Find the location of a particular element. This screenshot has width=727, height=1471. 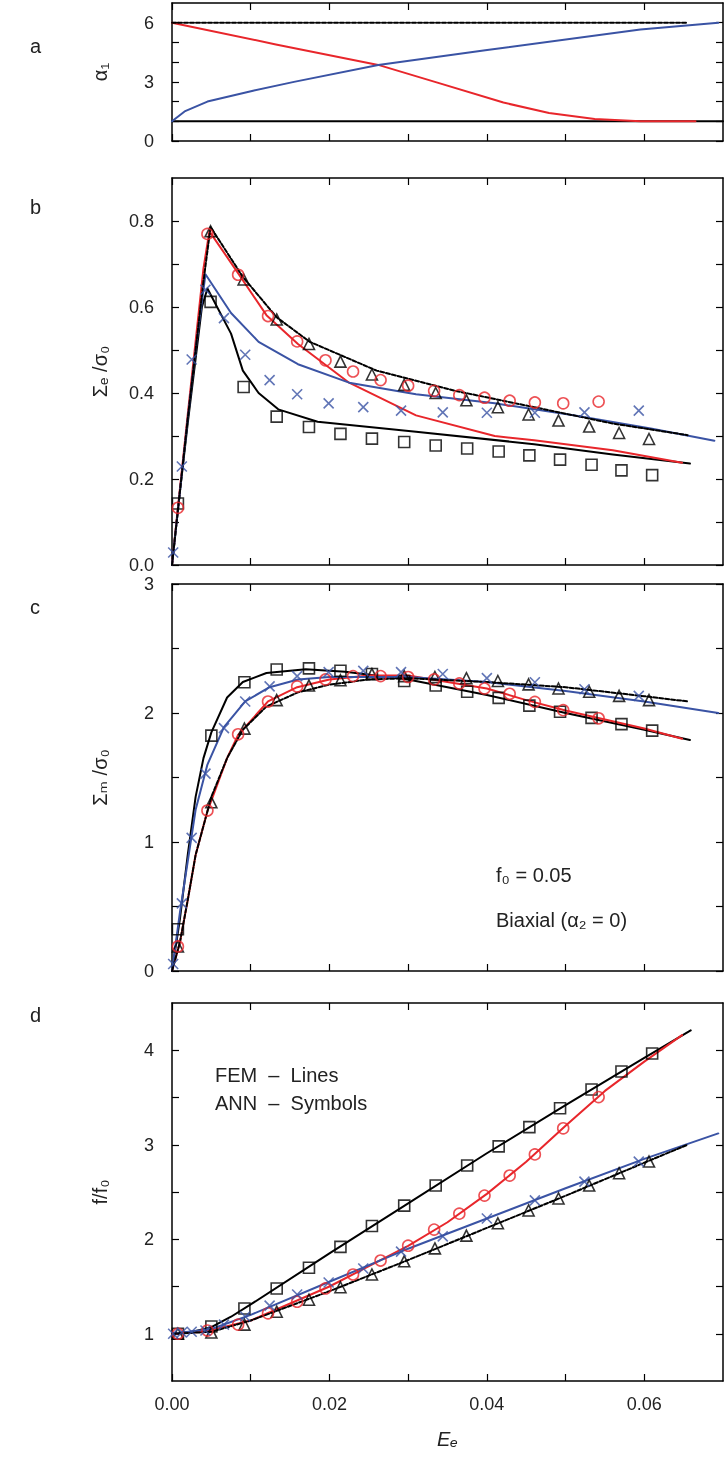

y-tick-label: 2 is located at coordinates (148, 713).